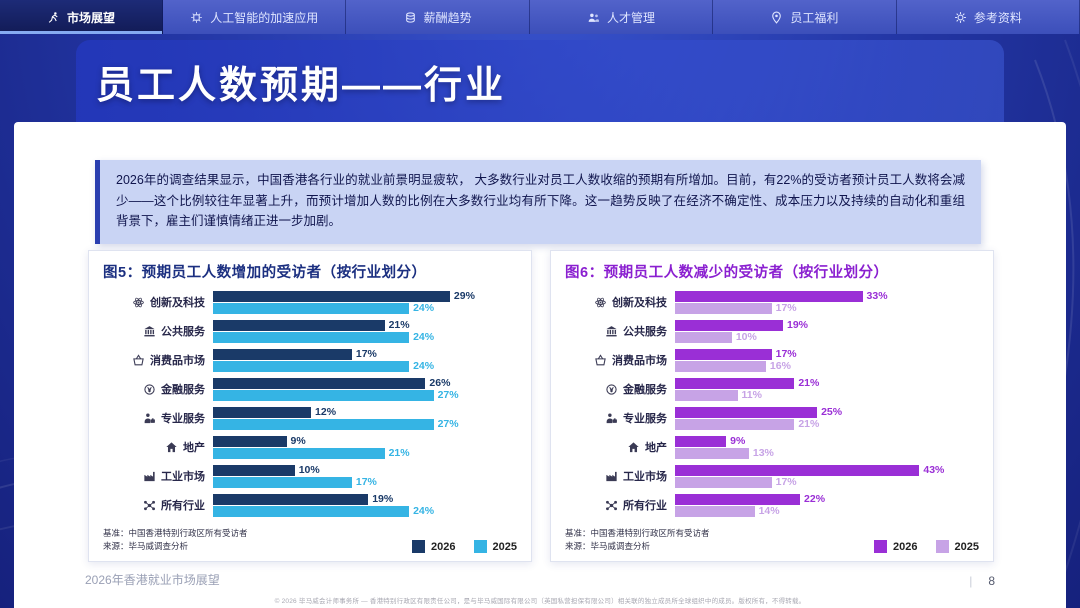 This screenshot has height=608, width=1080. I want to click on chart-row: 公共服务 21% 24%, so click(310, 331).